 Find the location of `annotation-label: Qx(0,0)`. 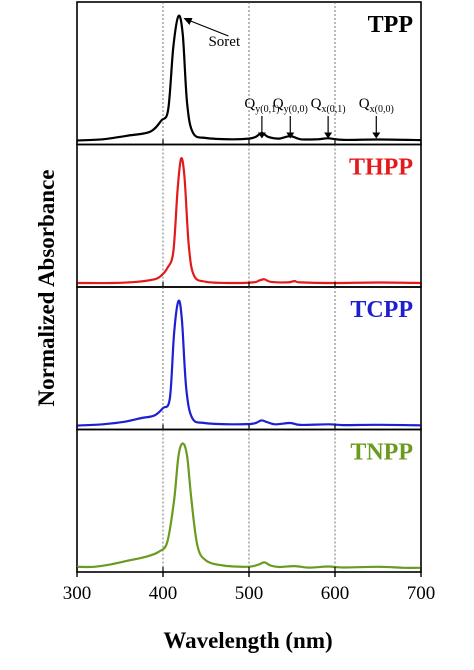

annotation-label: Qx(0,0) is located at coordinates (376, 105).